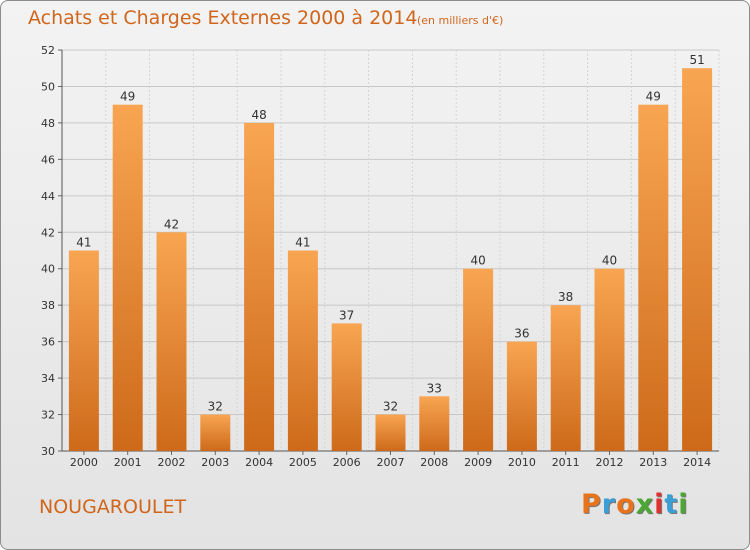 The width and height of the screenshot is (750, 550). Describe the element at coordinates (48, 159) in the screenshot. I see `y-tick-label: 46` at that location.